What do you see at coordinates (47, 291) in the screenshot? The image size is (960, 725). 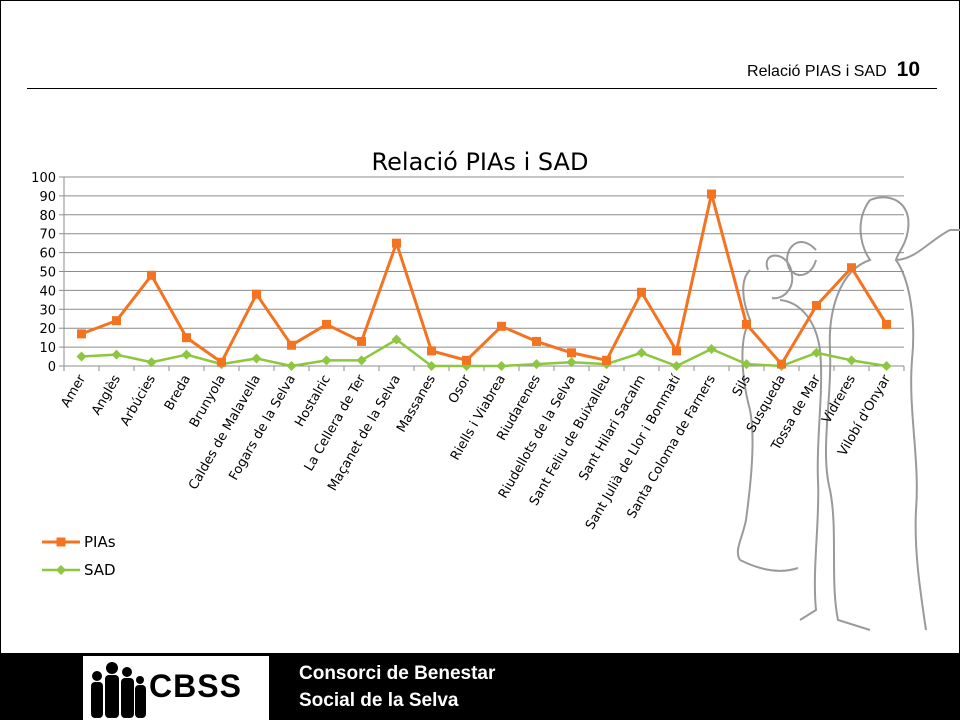 I see `y-tick-label: 40` at bounding box center [47, 291].